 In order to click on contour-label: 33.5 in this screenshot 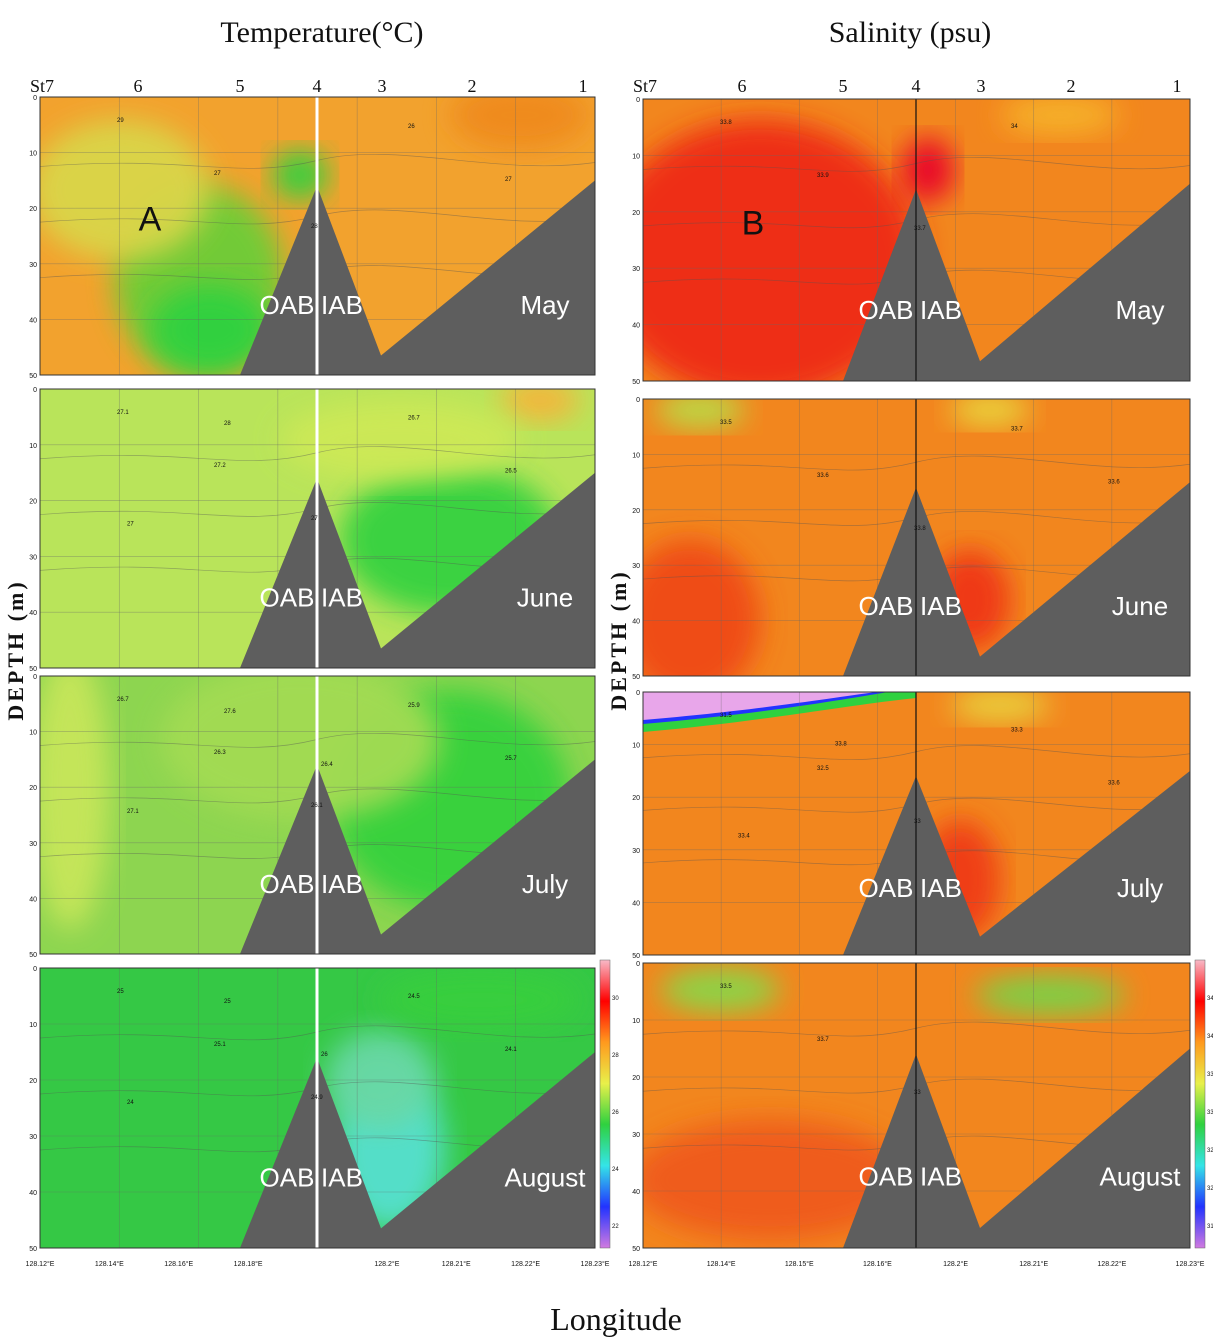, I will do `click(726, 987)`.